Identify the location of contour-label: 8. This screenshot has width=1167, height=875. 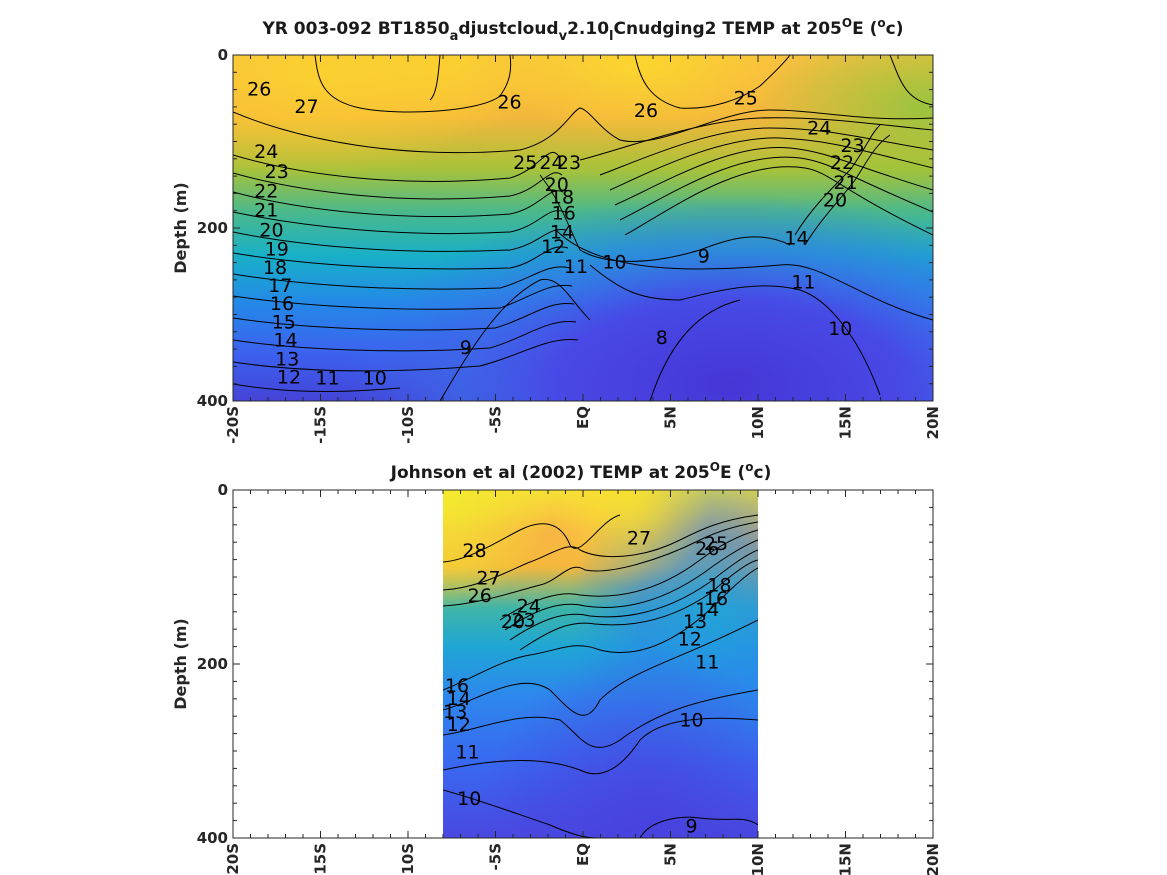
(662, 338).